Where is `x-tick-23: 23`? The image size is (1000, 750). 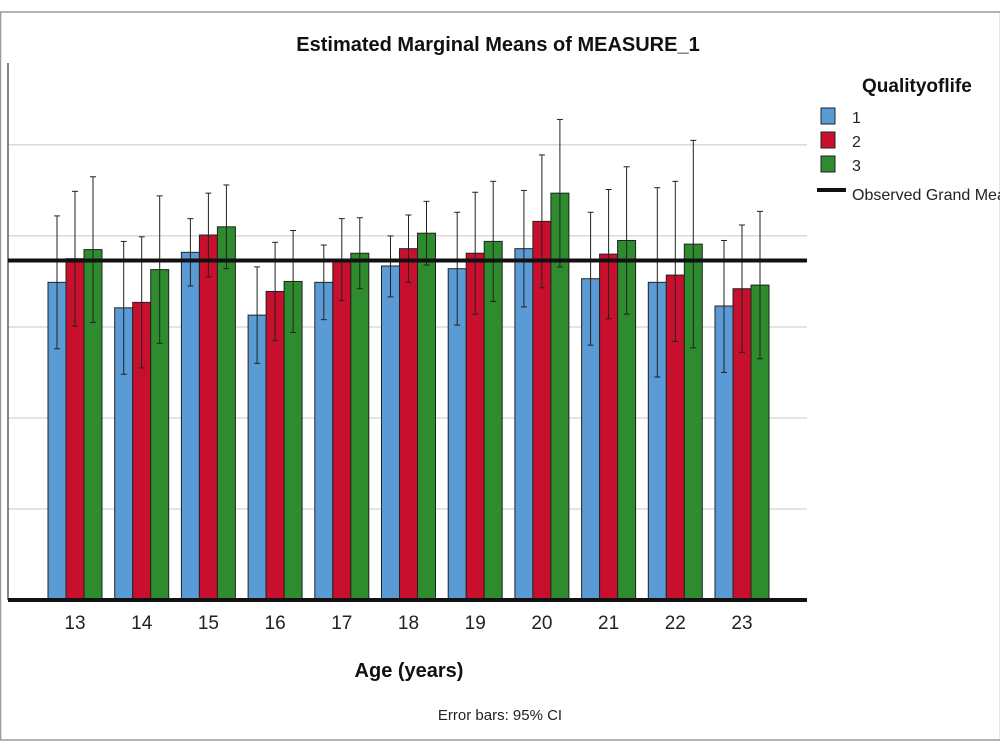
x-tick-23: 23 is located at coordinates (741, 623).